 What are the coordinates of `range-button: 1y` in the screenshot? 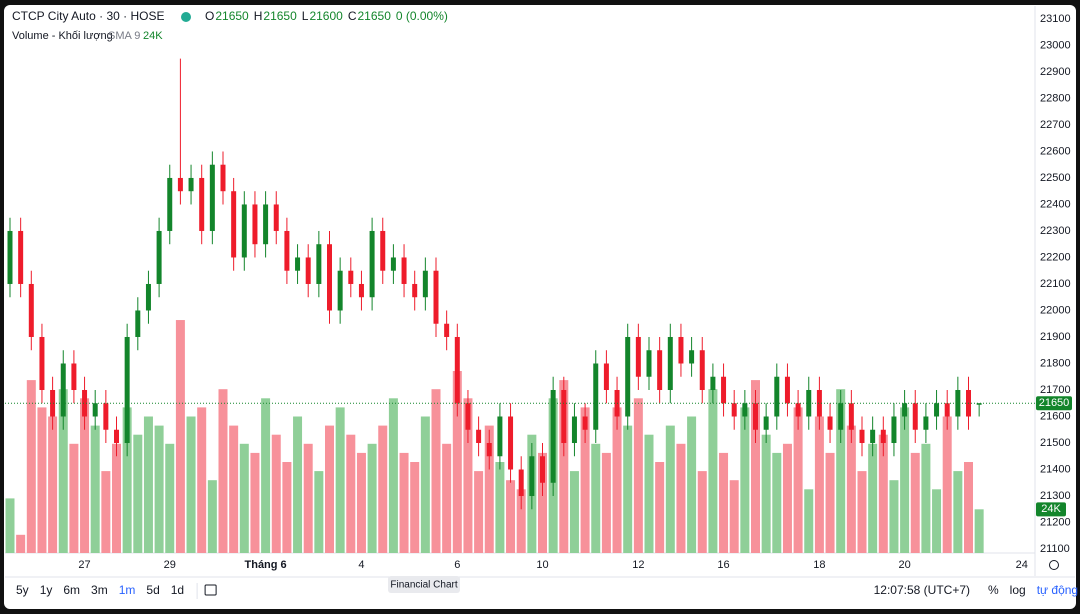 It's located at (46, 590).